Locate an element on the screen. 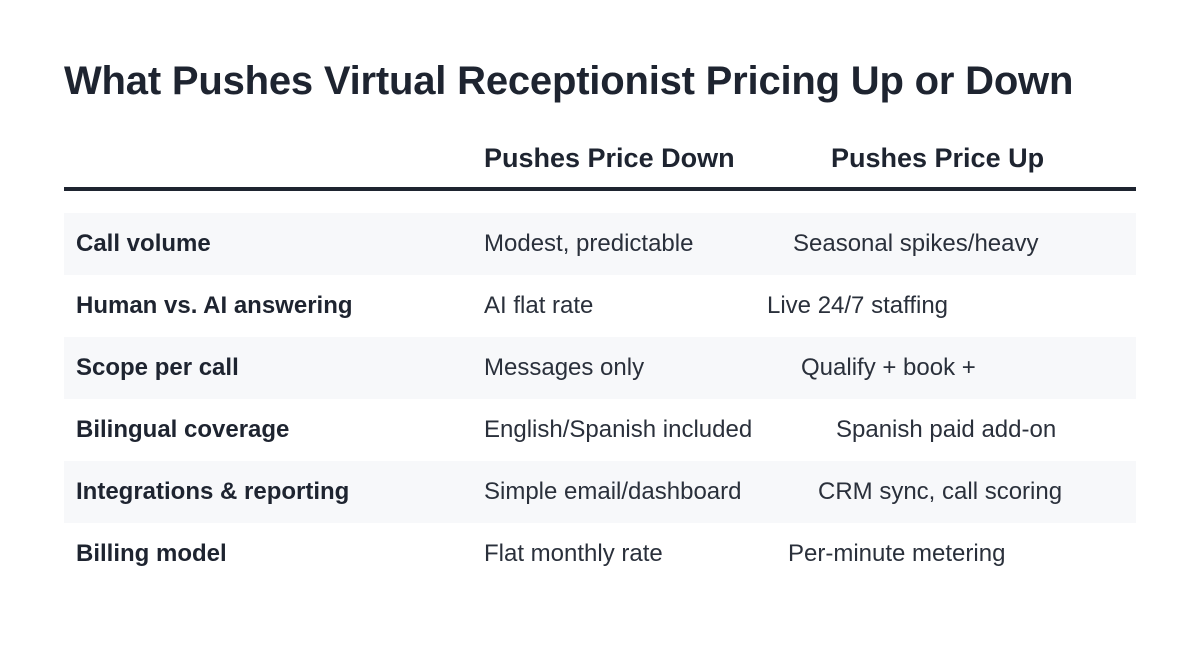 This screenshot has height=658, width=1200. factor-label: Integrations & reporting is located at coordinates (213, 491).